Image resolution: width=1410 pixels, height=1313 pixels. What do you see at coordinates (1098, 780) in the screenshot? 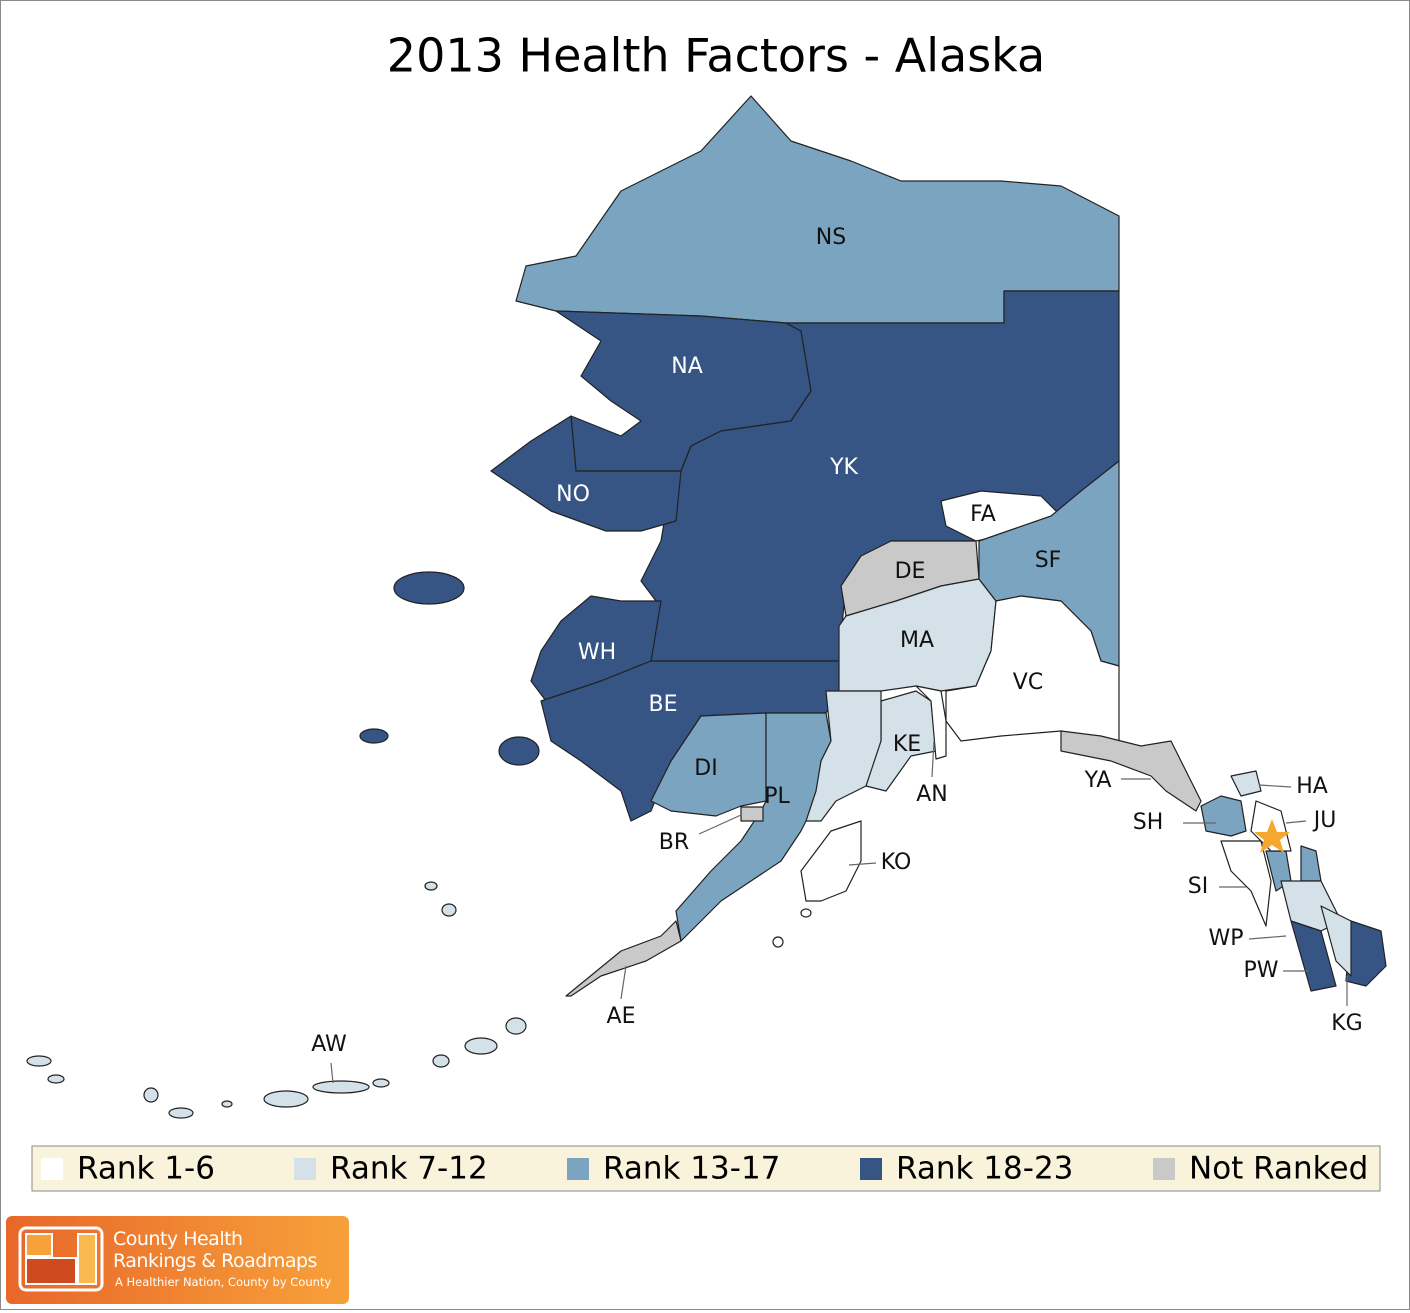
I see `region-label: YA` at bounding box center [1098, 780].